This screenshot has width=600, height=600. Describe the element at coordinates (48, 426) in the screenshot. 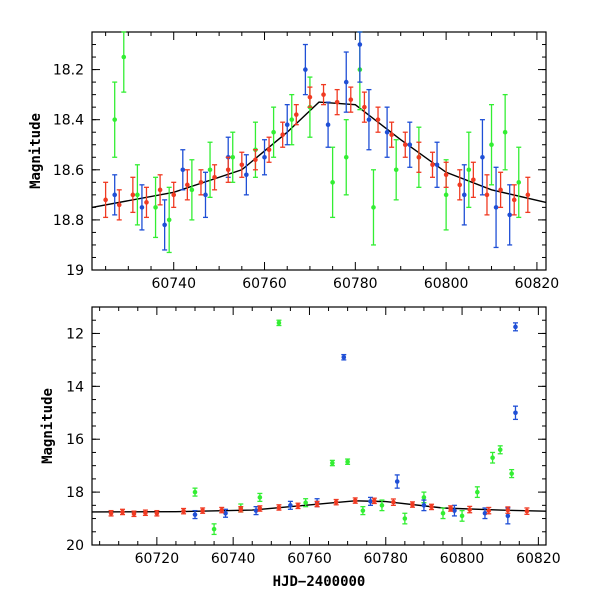

I see `bottom-y-axis-title: Magnitude` at that location.